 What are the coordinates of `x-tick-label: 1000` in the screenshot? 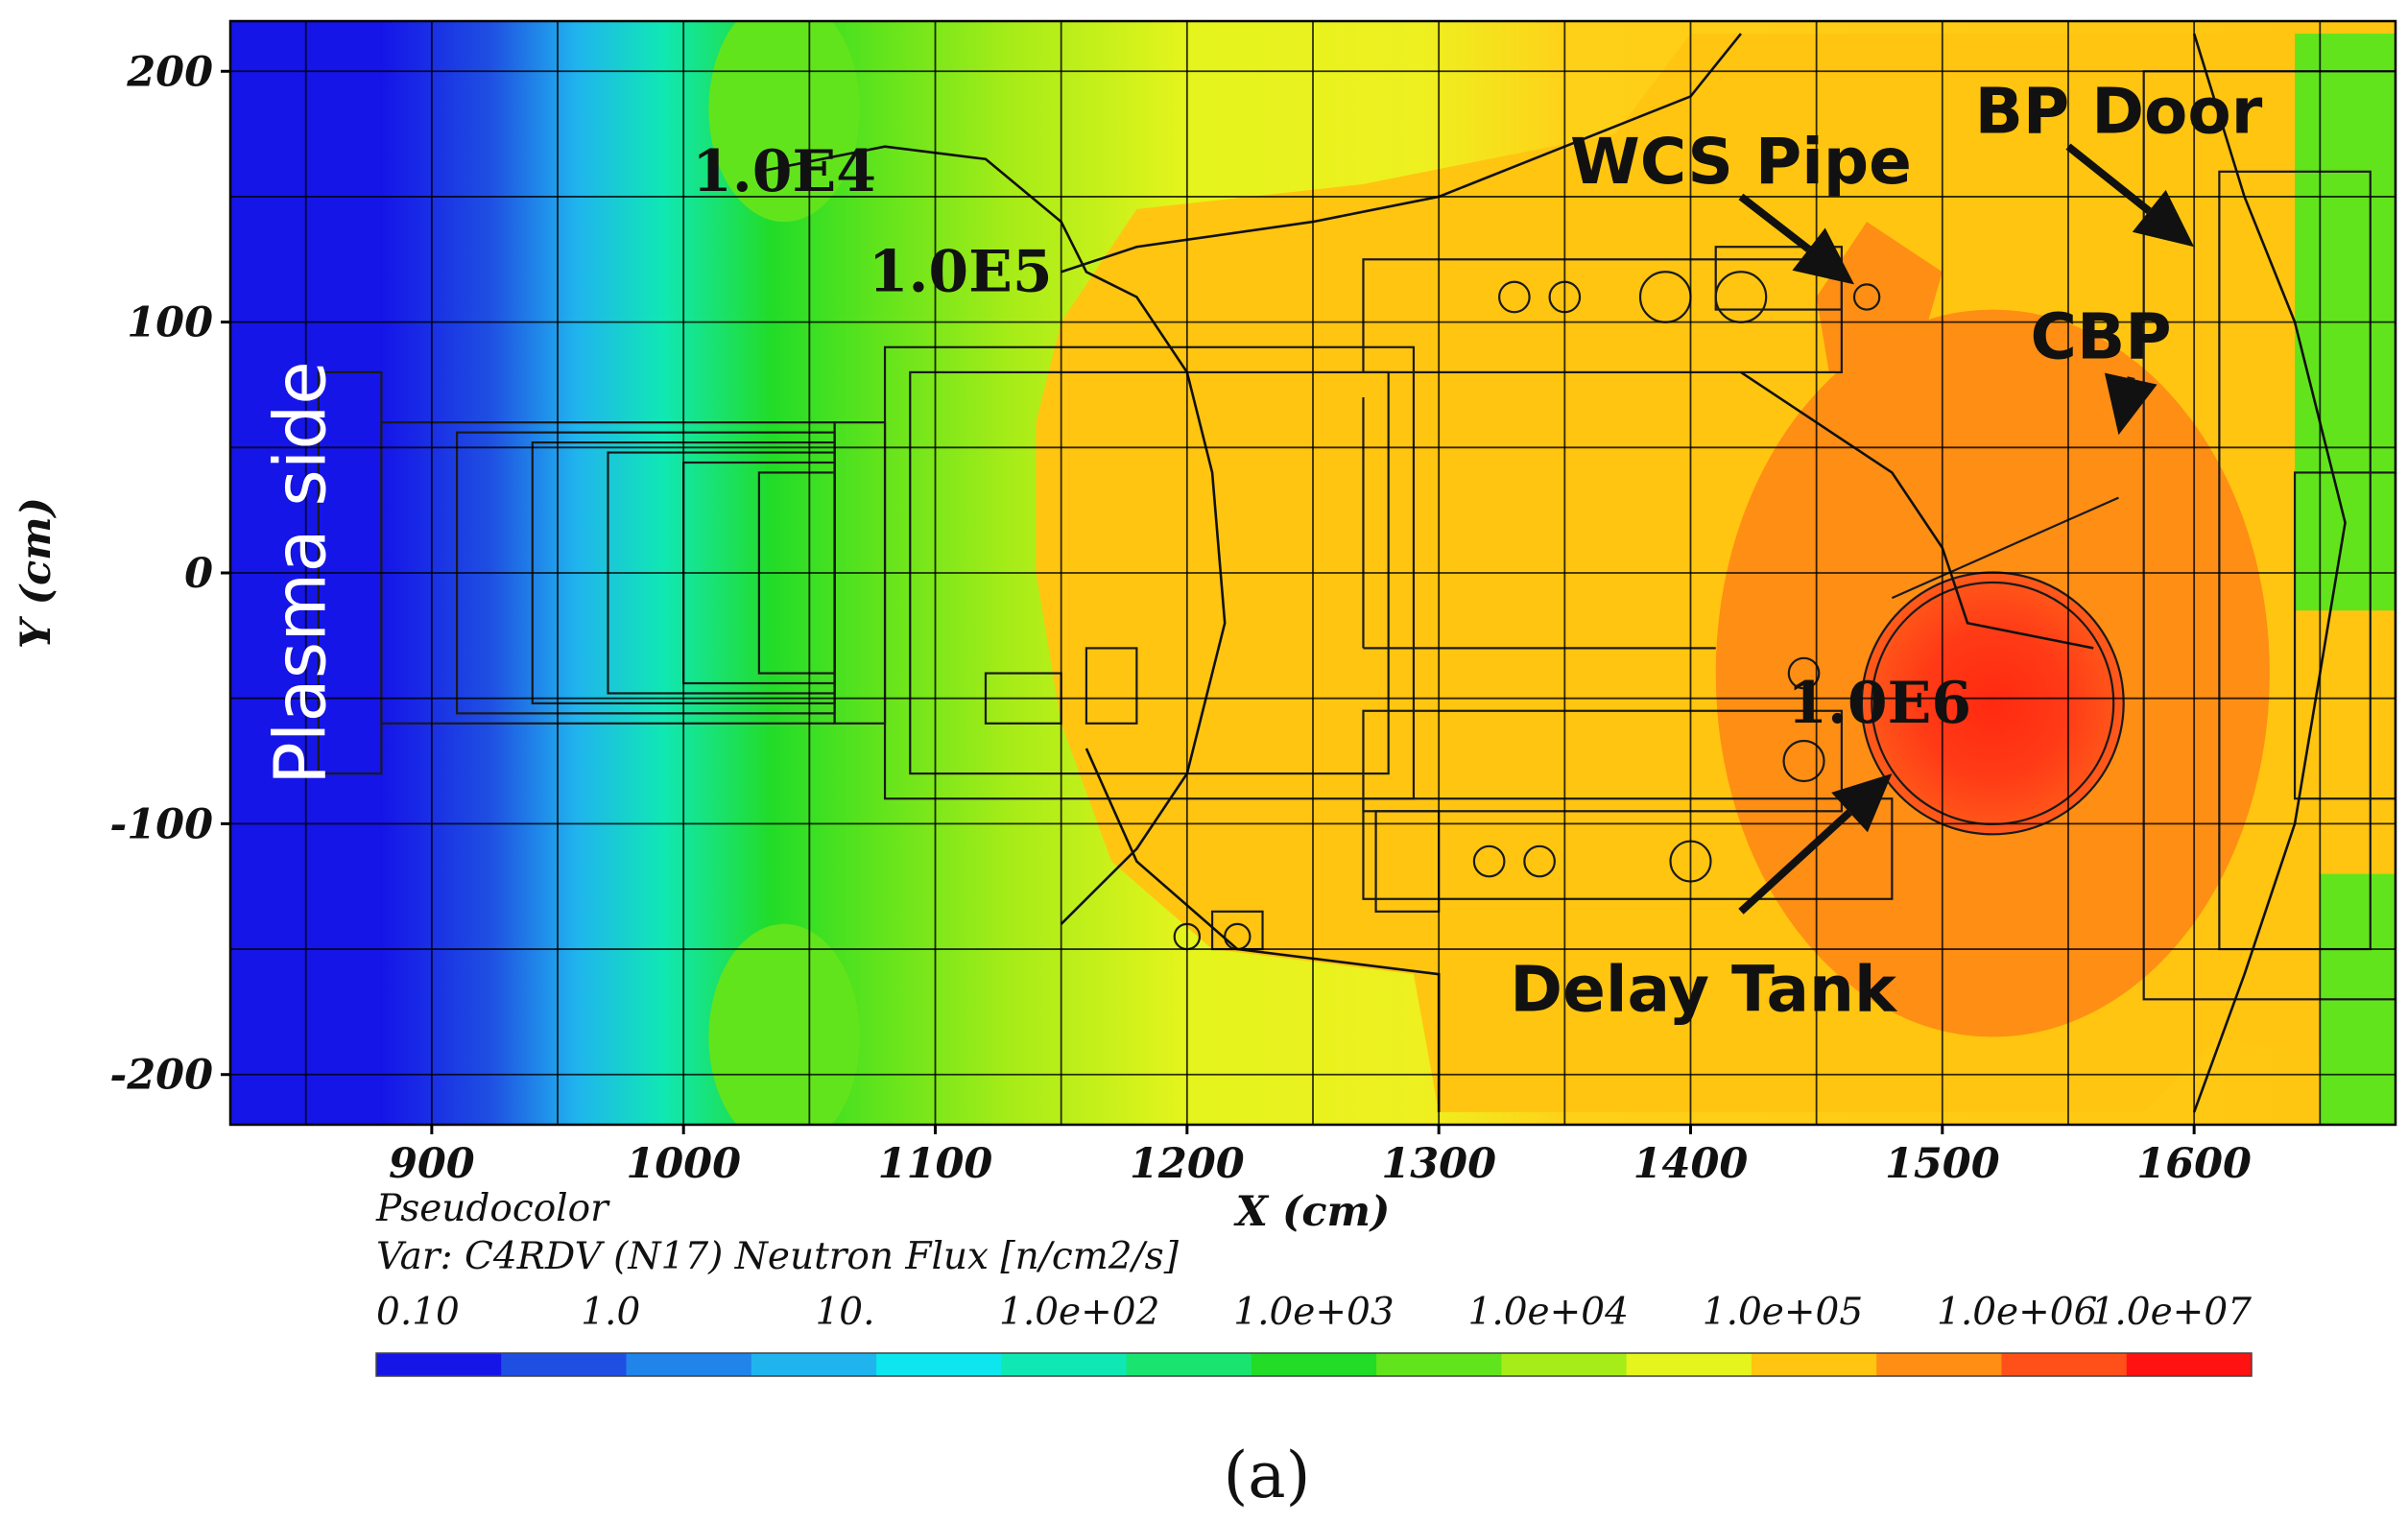 It's located at (684, 1164).